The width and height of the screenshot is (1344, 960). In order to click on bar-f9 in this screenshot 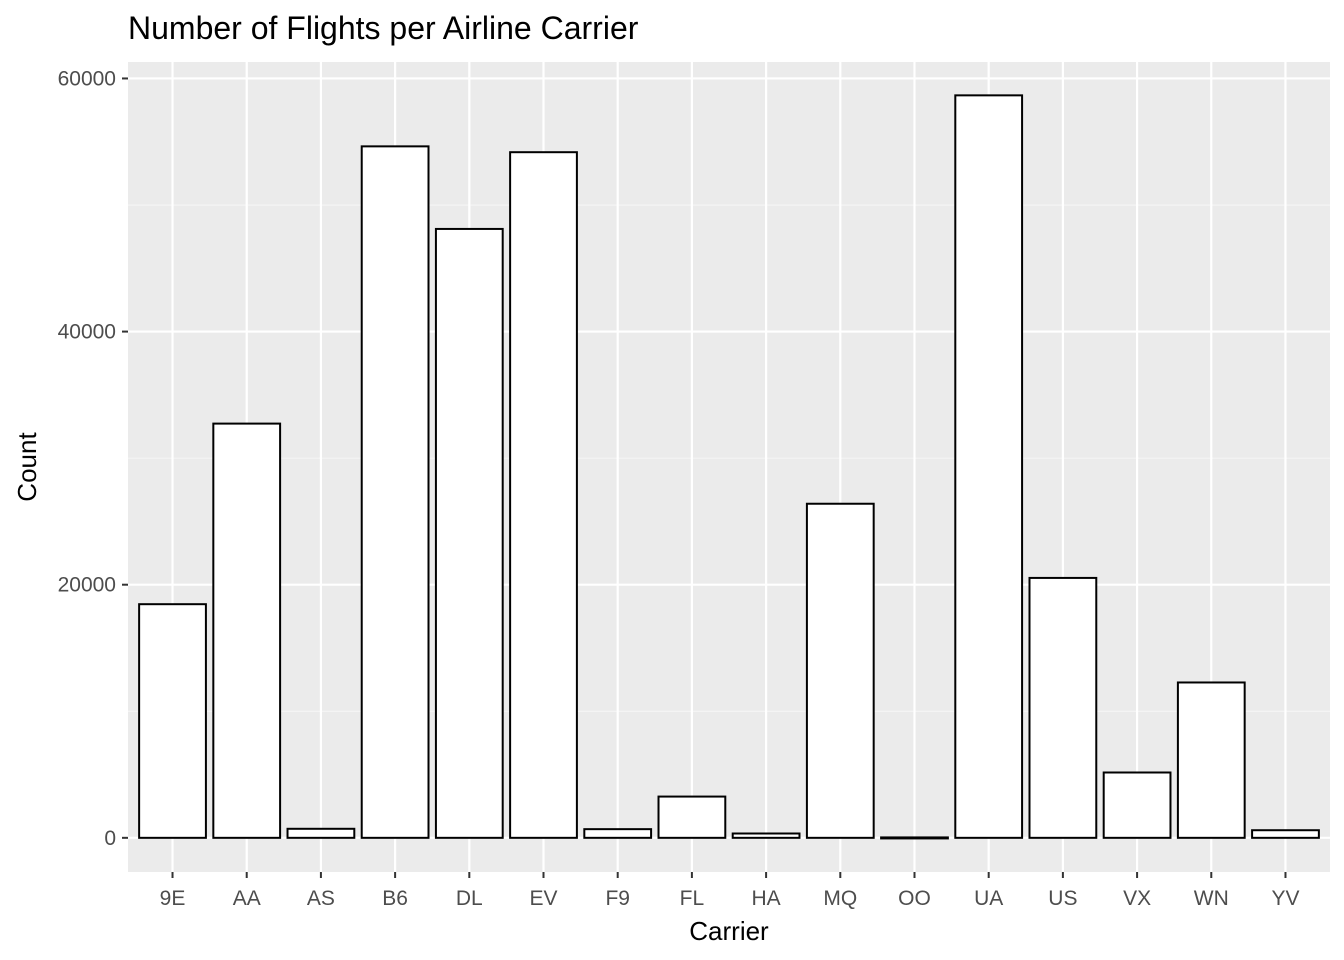, I will do `click(618, 833)`.